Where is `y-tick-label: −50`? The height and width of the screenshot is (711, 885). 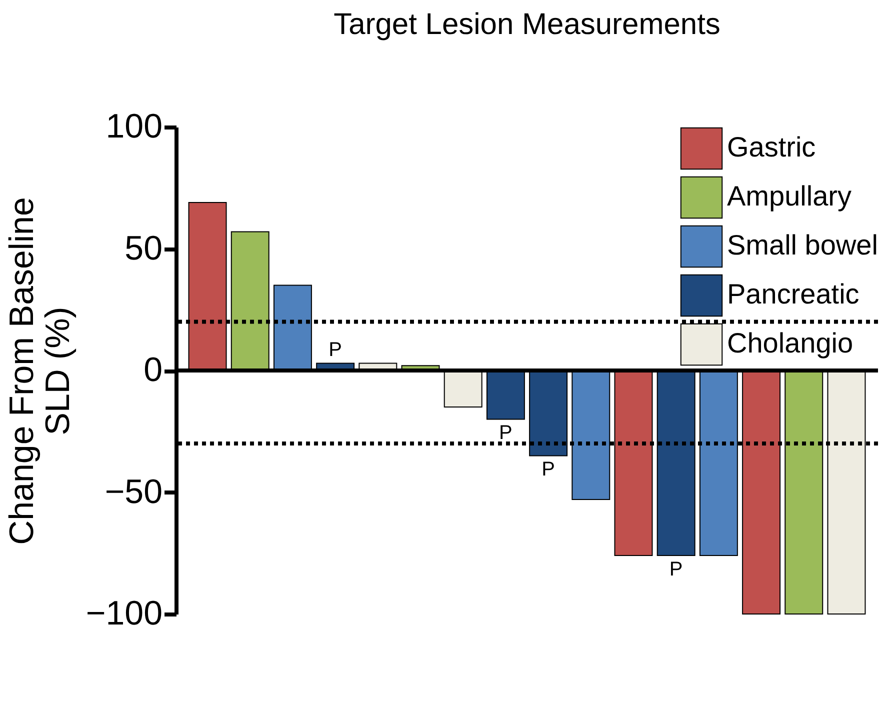 y-tick-label: −50 is located at coordinates (133, 491).